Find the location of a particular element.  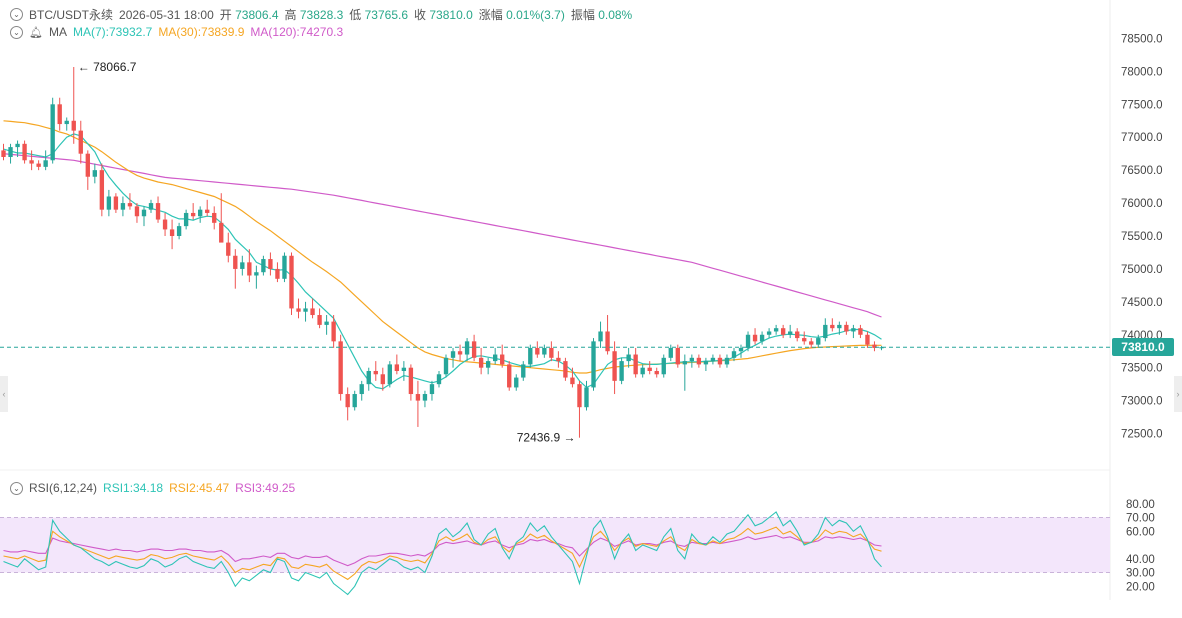

amplitude-label: 振幅 is located at coordinates (582, 15).